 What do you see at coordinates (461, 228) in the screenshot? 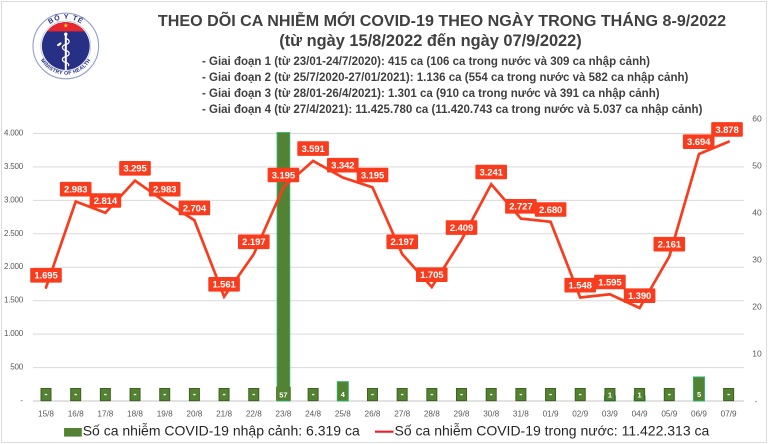
I see `svg-text: 2.409` at bounding box center [461, 228].